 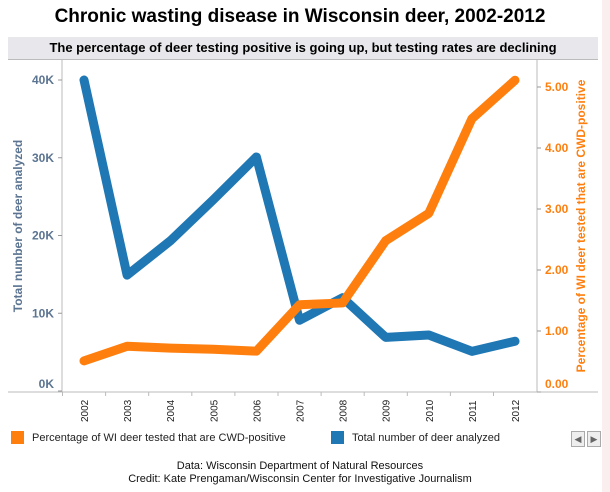 What do you see at coordinates (557, 384) in the screenshot?
I see `right-tick-label: 0.00` at bounding box center [557, 384].